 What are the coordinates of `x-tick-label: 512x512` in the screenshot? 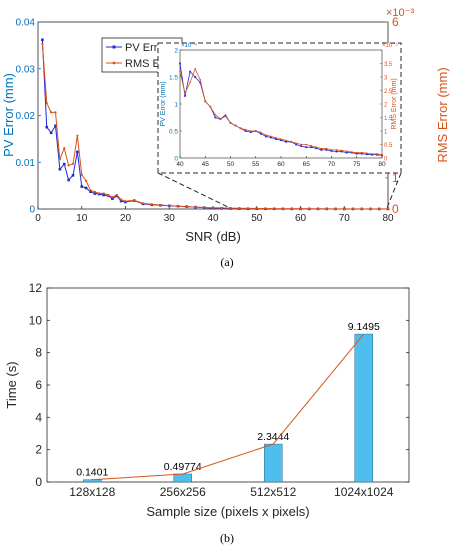 It's located at (273, 492).